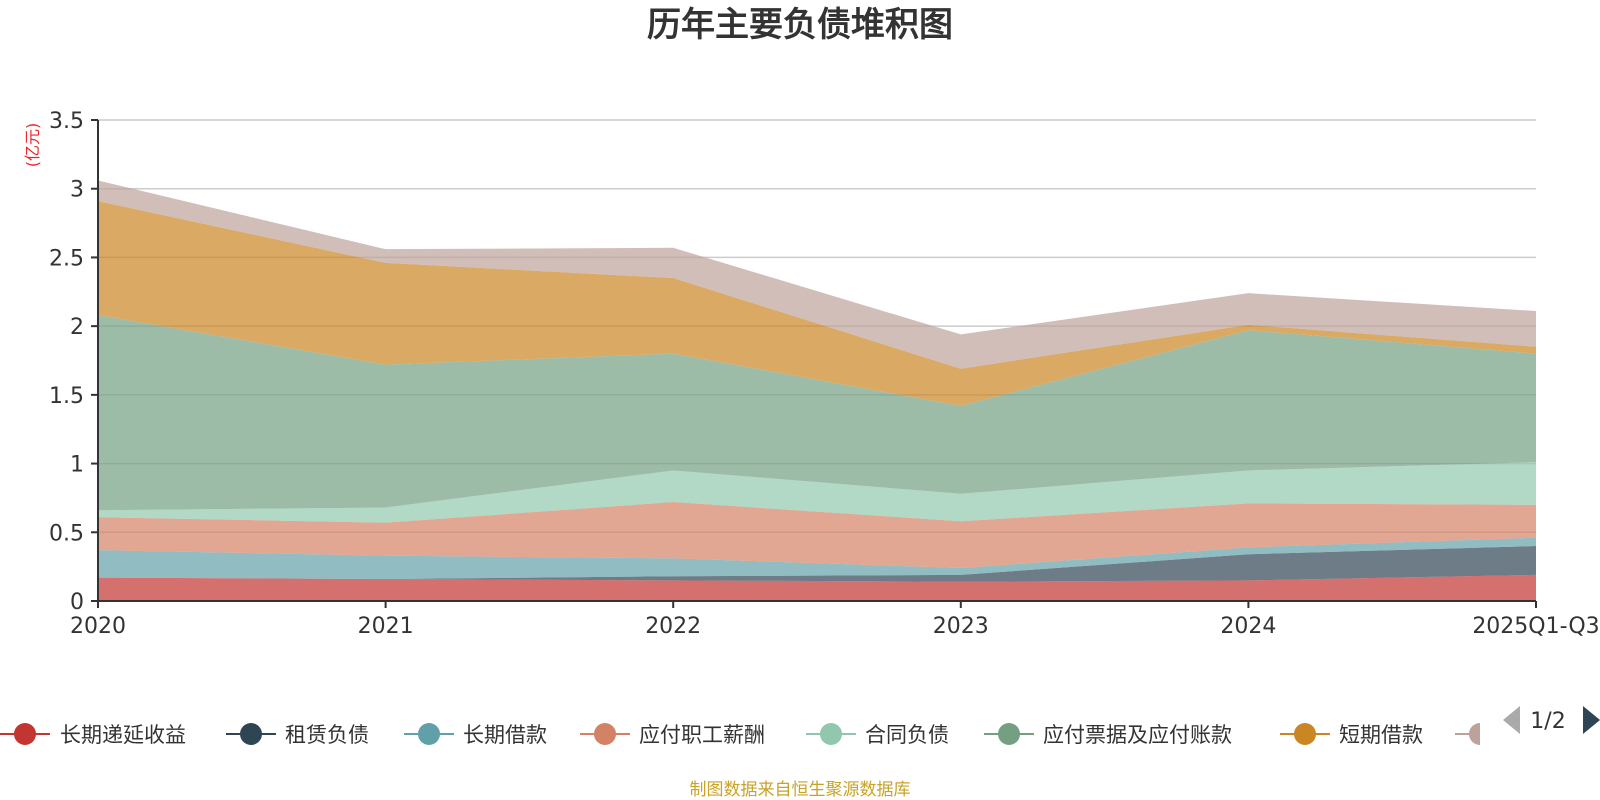 This screenshot has height=800, width=1600. Describe the element at coordinates (77, 465) in the screenshot. I see `y-tick-label: 1` at that location.